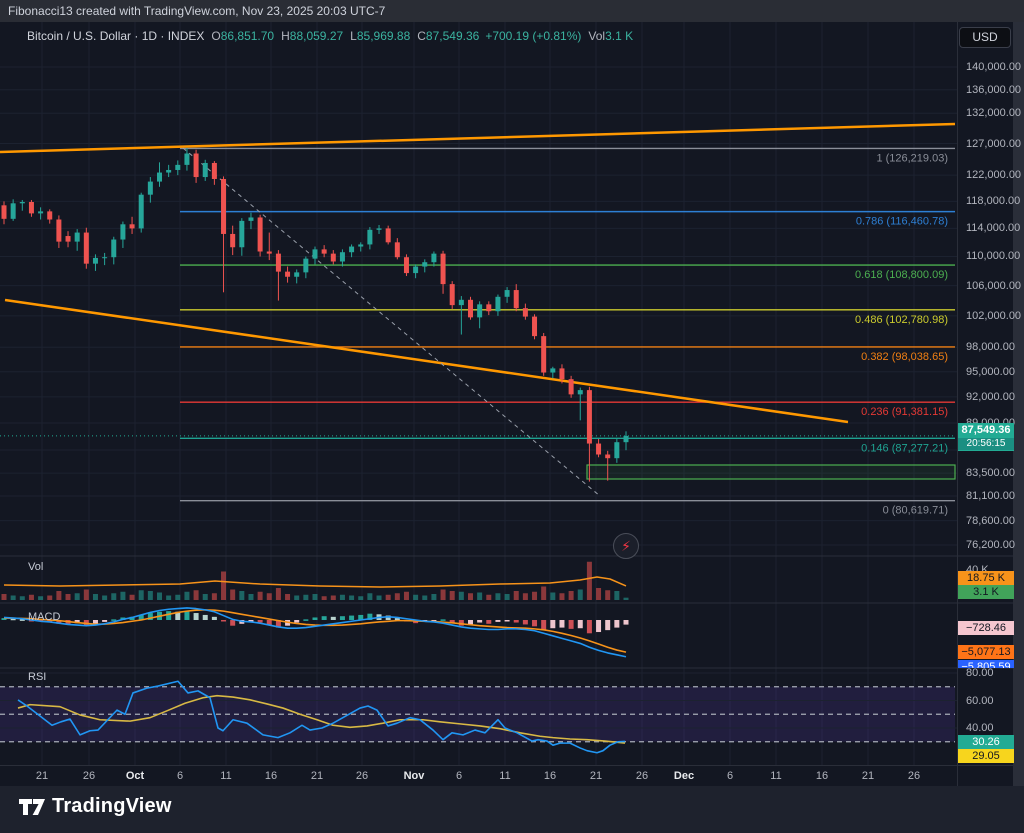  What do you see at coordinates (95, 806) in the screenshot?
I see `tradingview-logo: TradingView` at bounding box center [95, 806].